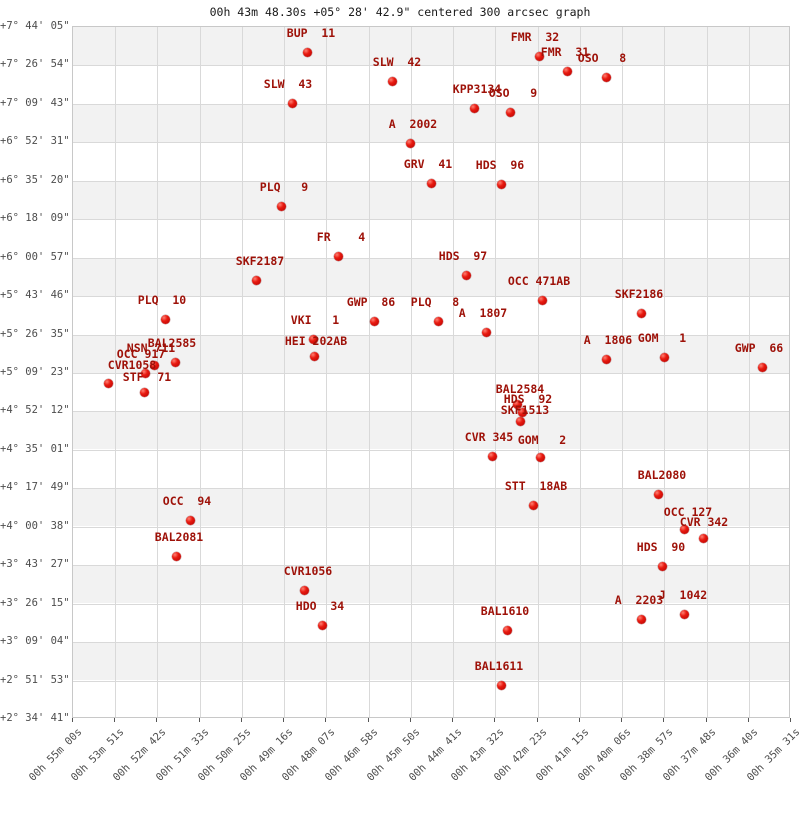 The height and width of the screenshot is (822, 800). What do you see at coordinates (513, 93) in the screenshot?
I see `star-label: OSO 9` at bounding box center [513, 93].